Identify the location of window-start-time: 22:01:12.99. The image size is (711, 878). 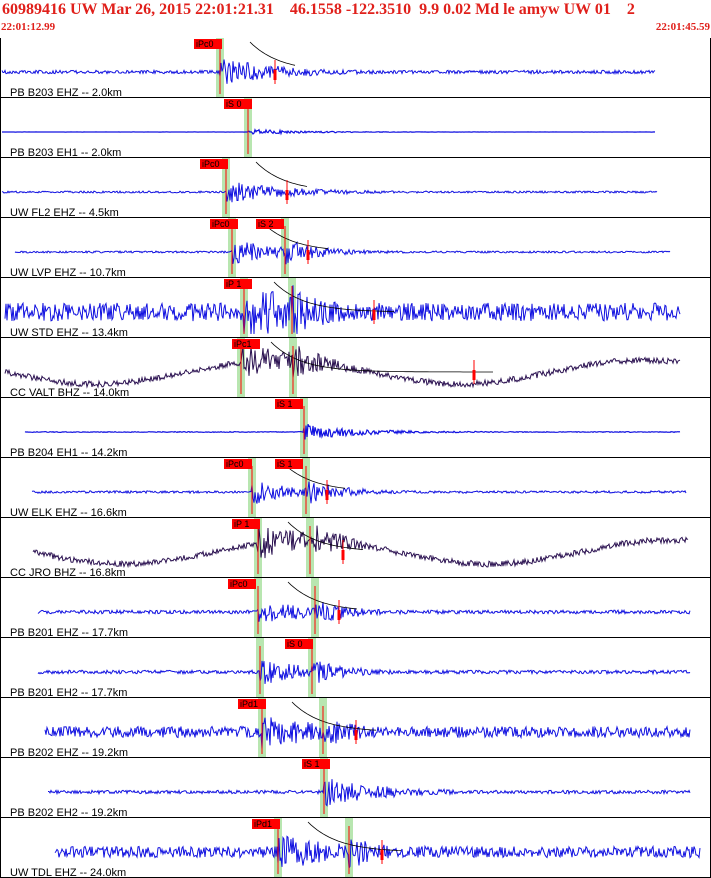
(28, 27).